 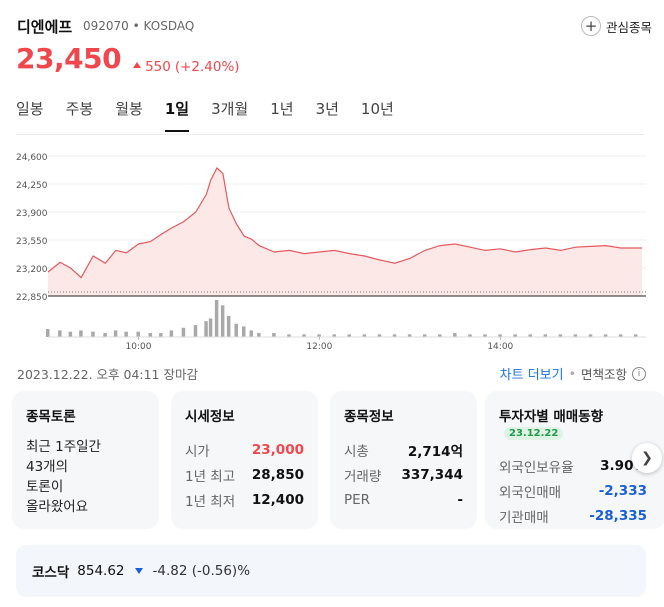 I want to click on y-tick-label: 22,850, so click(x=32, y=298).